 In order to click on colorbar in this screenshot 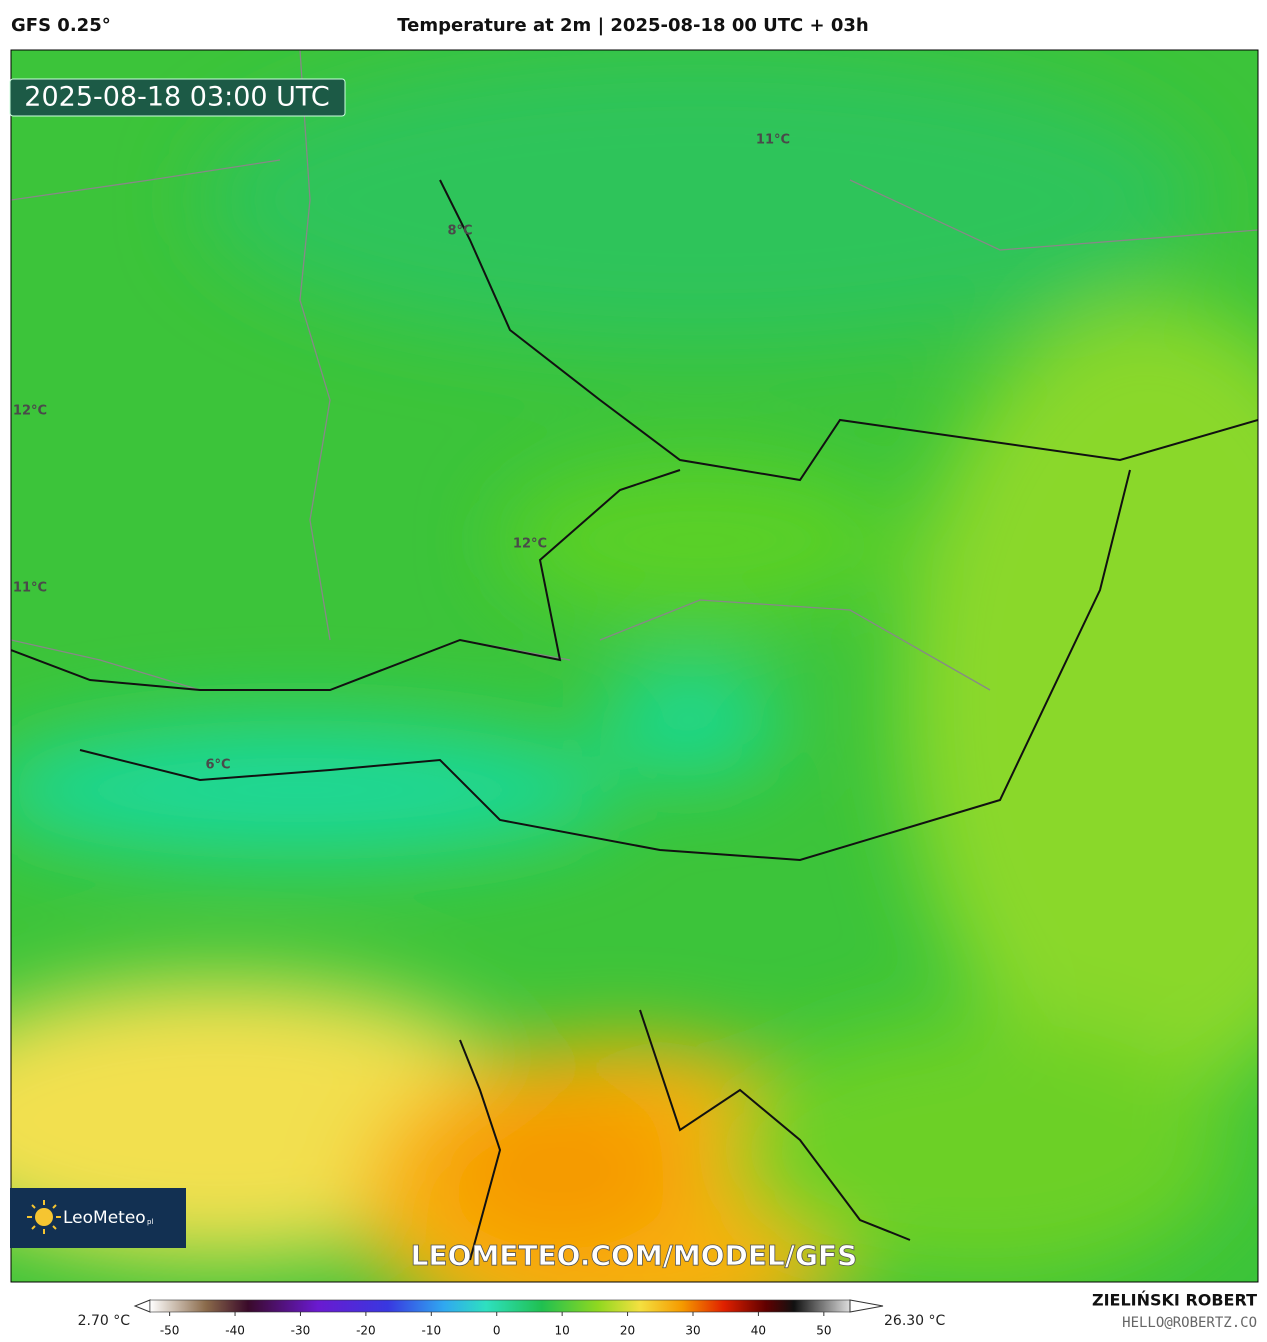, I will do `click(500, 1306)`.